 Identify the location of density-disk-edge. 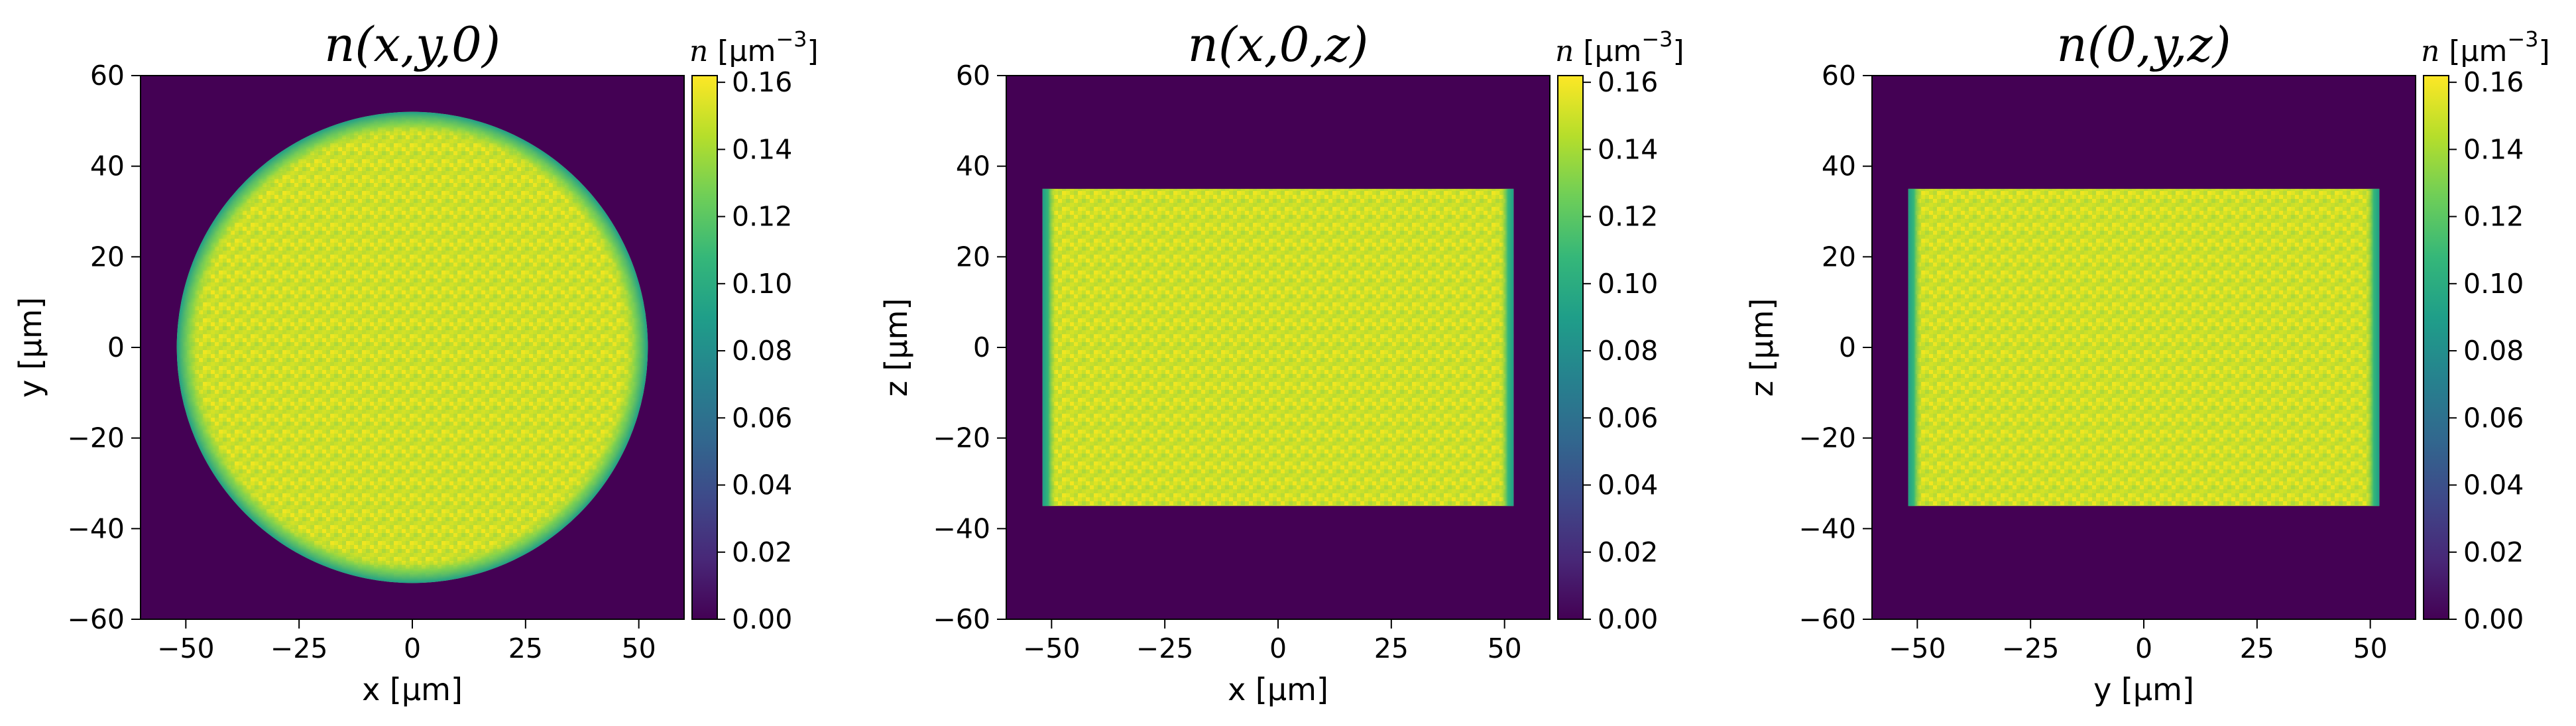
(412, 347).